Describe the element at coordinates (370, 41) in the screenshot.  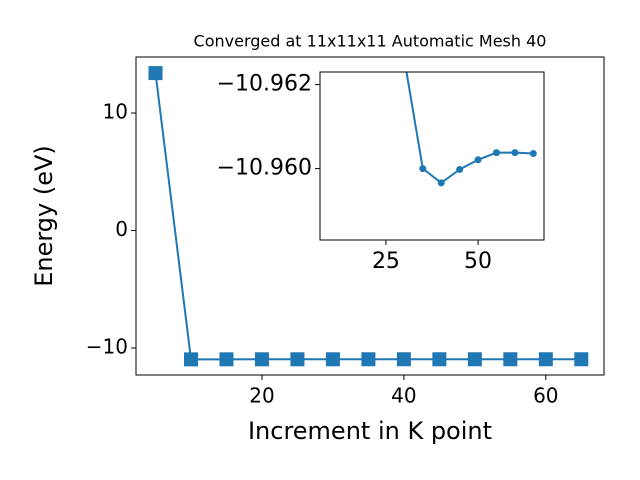
I see `chart-title: Converged at 11x11x11 Automatic Mesh 40` at that location.